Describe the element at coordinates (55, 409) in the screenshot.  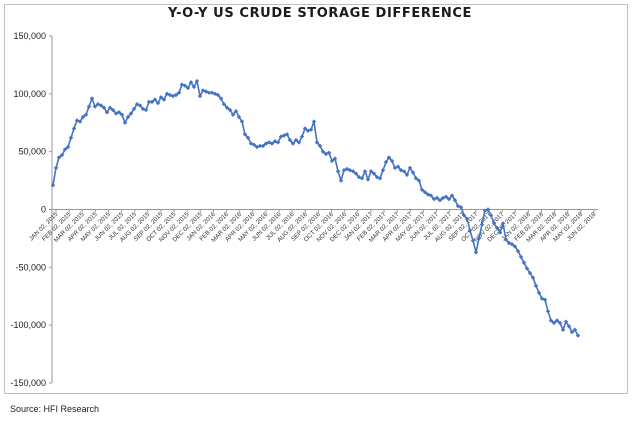
I see `source-note: Source: HFI Research` at that location.